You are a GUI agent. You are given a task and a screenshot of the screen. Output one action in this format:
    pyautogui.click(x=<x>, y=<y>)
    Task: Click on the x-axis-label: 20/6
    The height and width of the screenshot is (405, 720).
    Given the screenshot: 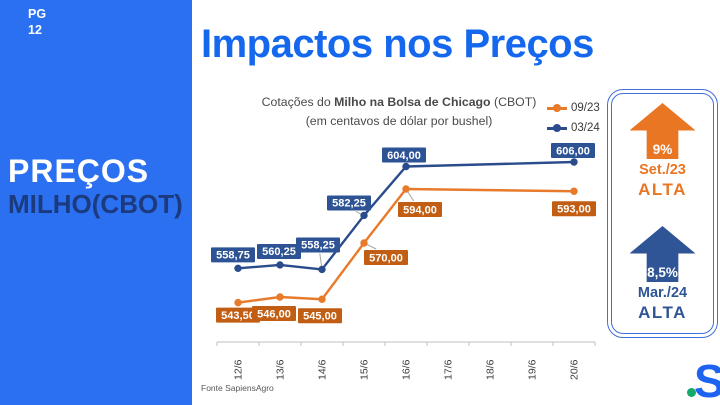 What is the action you would take?
    pyautogui.click(x=575, y=369)
    